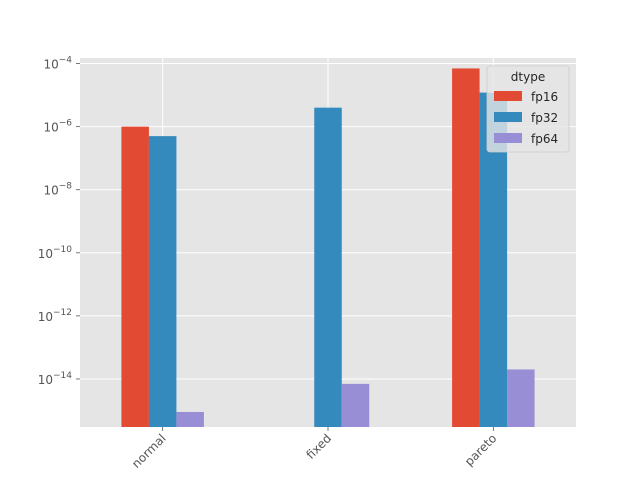 This screenshot has height=480, width=640. Describe the element at coordinates (55, 316) in the screenshot. I see `y-tick-label: 10⁻¹²` at that location.